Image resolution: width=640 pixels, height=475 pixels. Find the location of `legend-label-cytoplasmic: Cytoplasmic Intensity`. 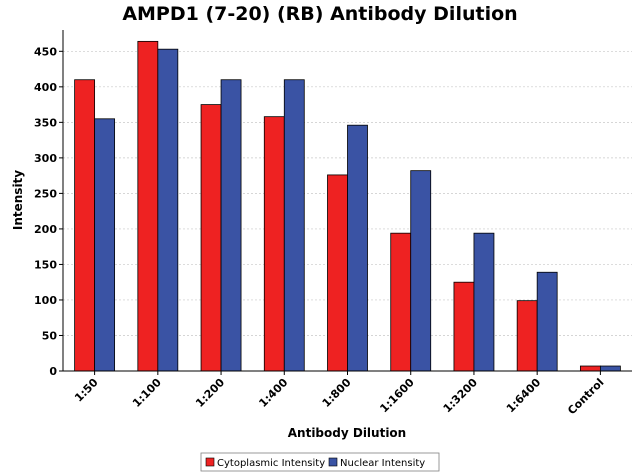

legend-label-cytoplasmic: Cytoplasmic Intensity is located at coordinates (271, 463).